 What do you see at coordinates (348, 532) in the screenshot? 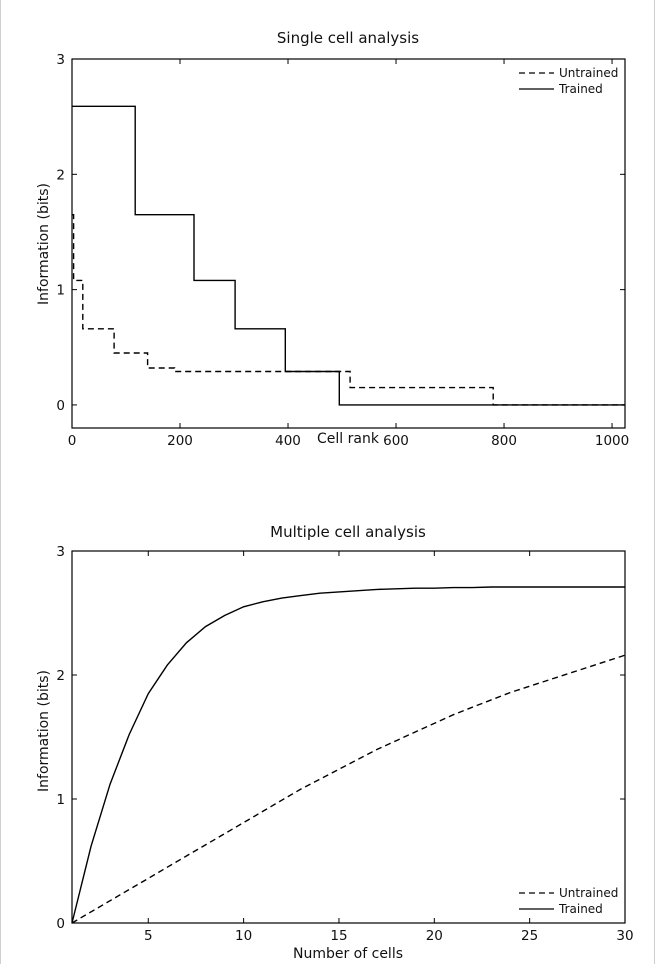
I see `chart-title: Multiple cell analysis` at bounding box center [348, 532].